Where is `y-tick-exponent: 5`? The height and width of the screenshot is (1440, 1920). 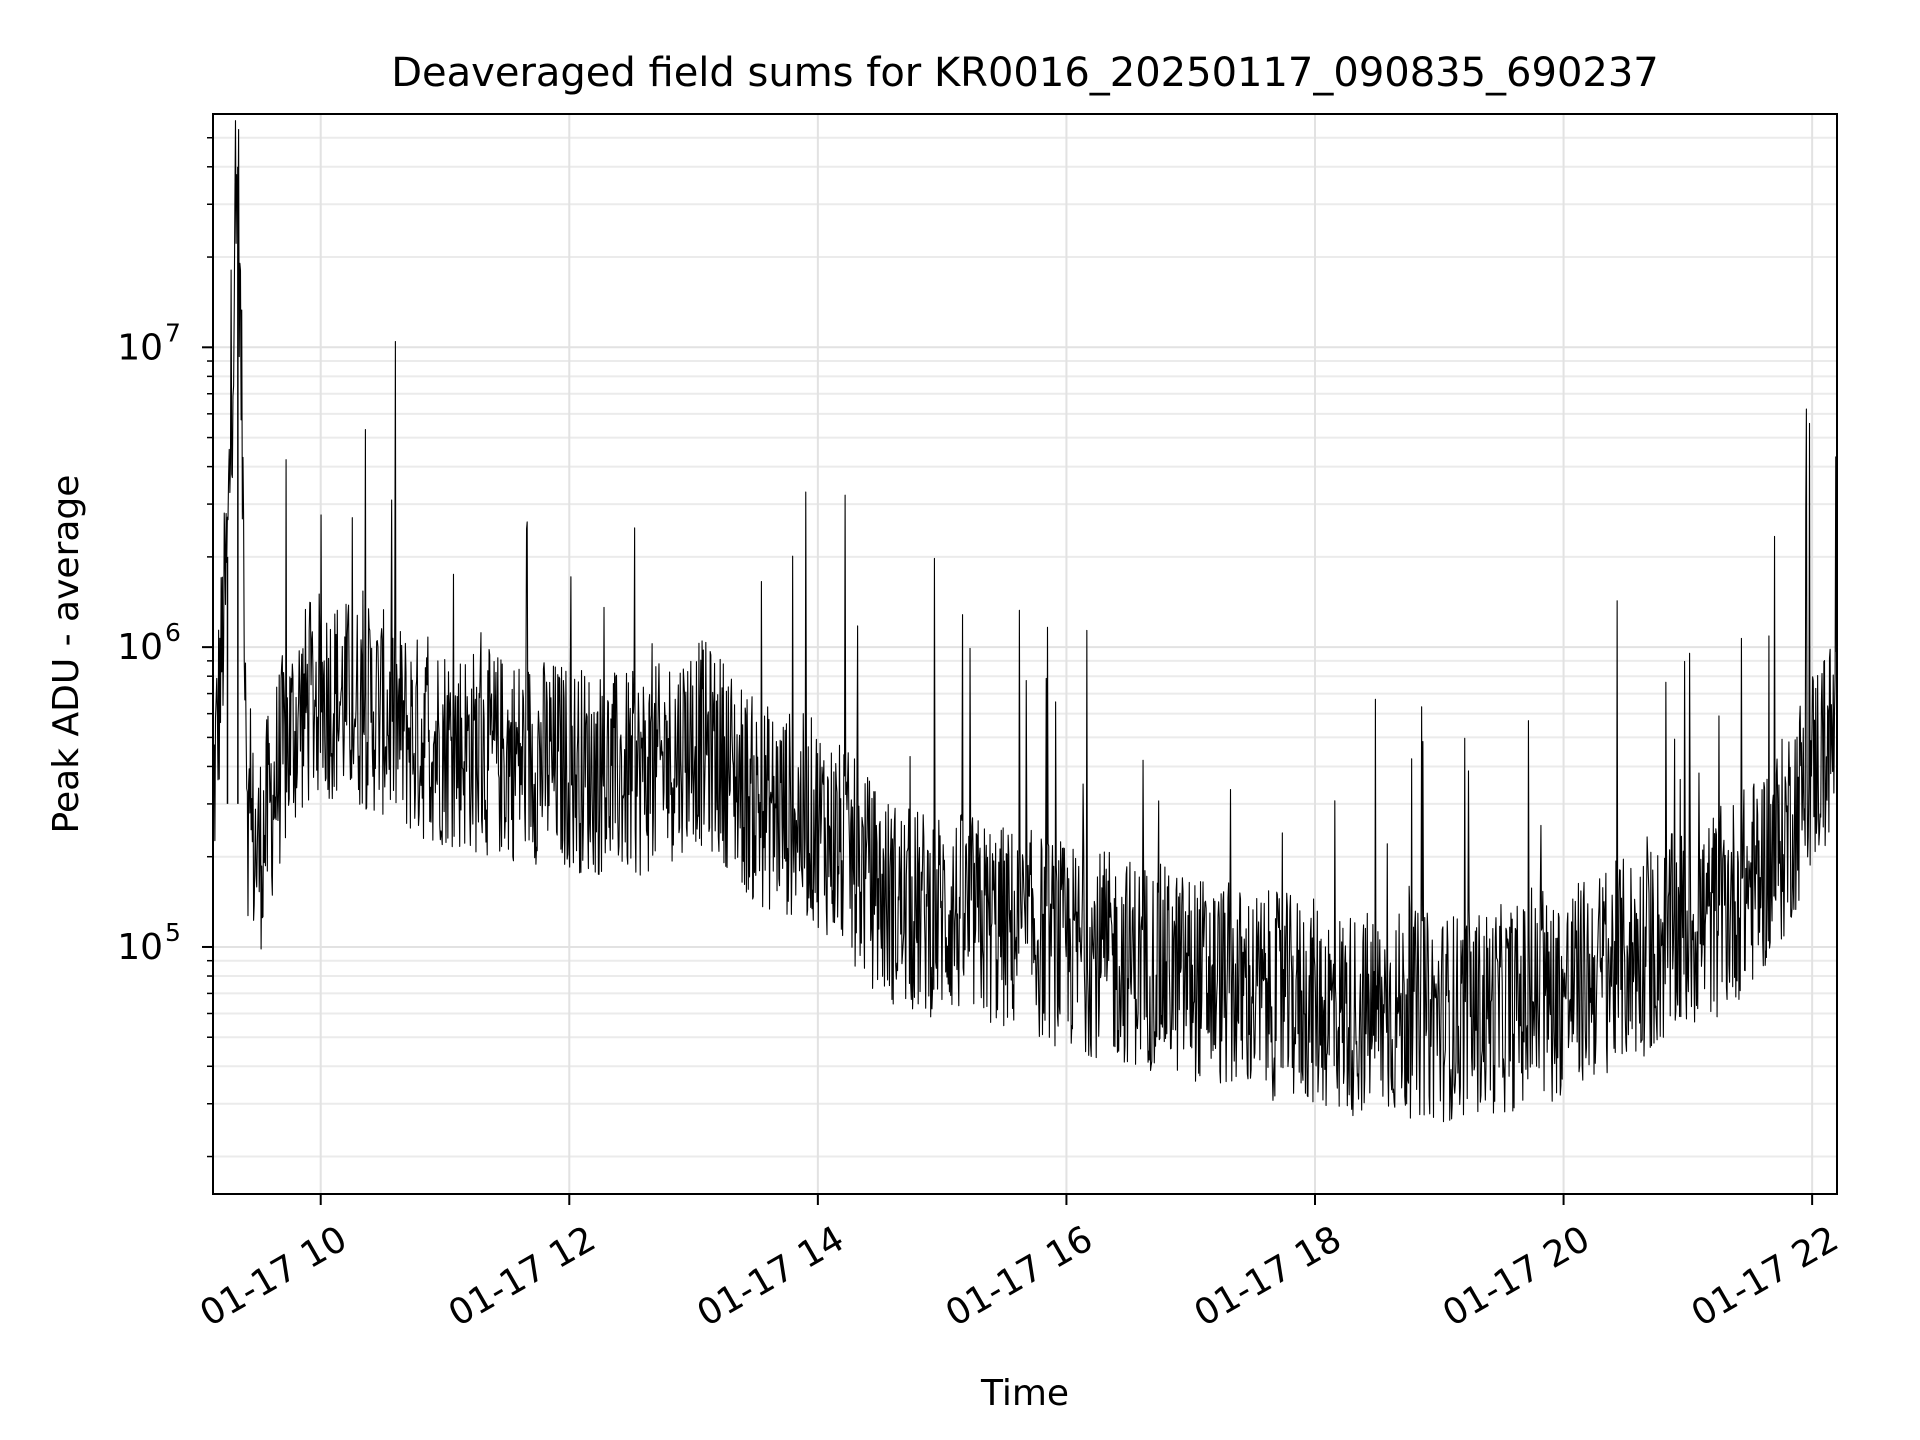
y-tick-exponent: 5 is located at coordinates (173, 932).